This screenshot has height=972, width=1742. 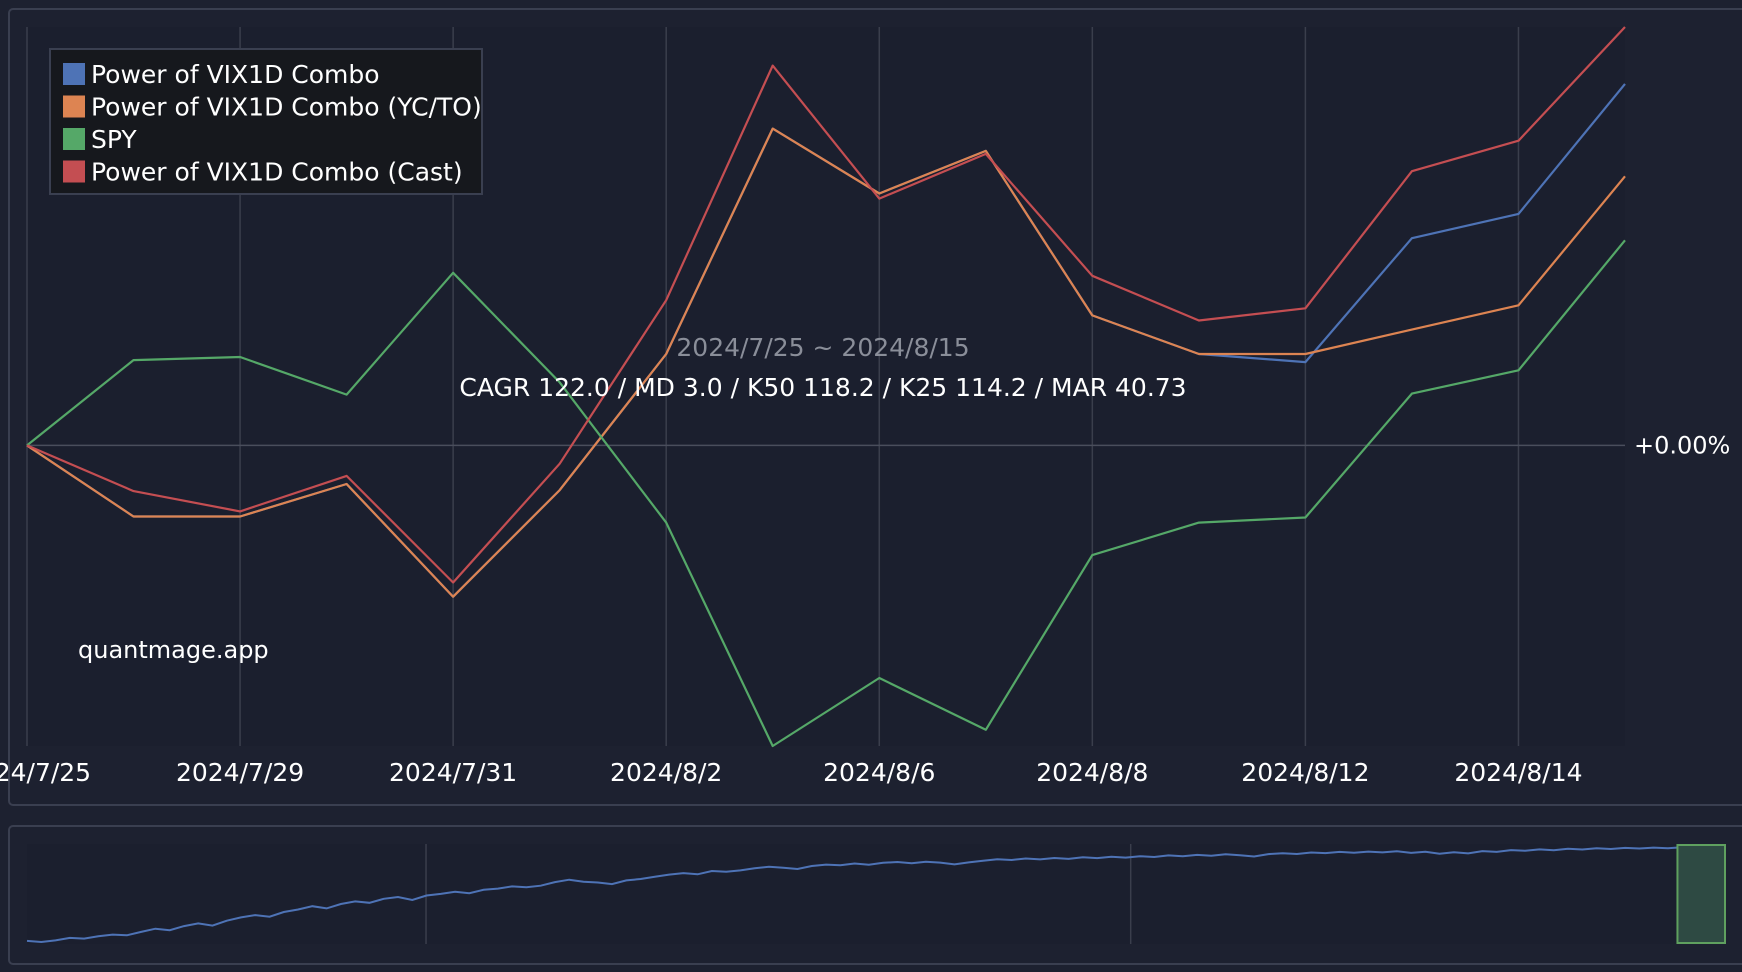 I want to click on legend-label: SPY, so click(x=114, y=139).